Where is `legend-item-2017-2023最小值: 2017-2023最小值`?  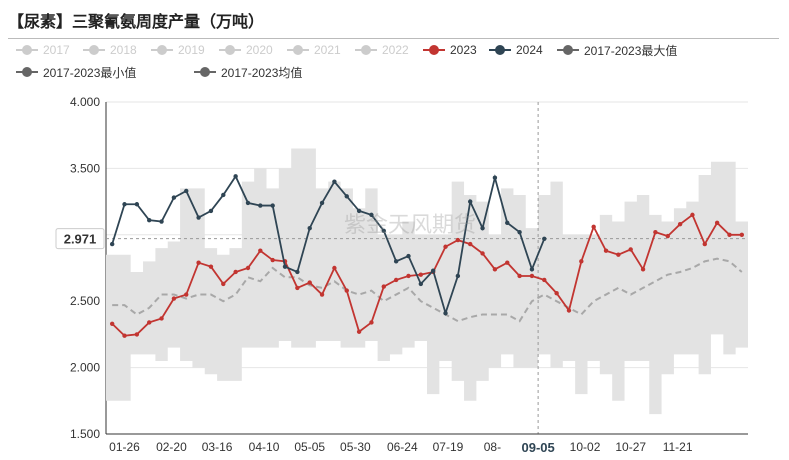
legend-item-2017-2023最小值: 2017-2023最小值 is located at coordinates (76, 72).